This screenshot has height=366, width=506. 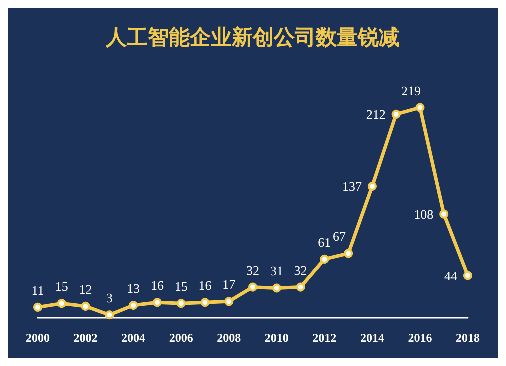 I want to click on data-label: 137, so click(x=352, y=186).